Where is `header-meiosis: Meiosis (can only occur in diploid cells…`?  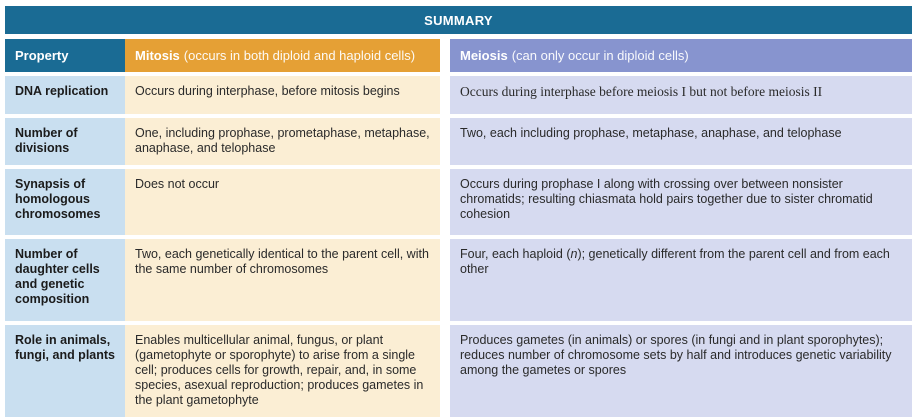
header-meiosis: Meiosis (can only occur in diploid cells… is located at coordinates (681, 55).